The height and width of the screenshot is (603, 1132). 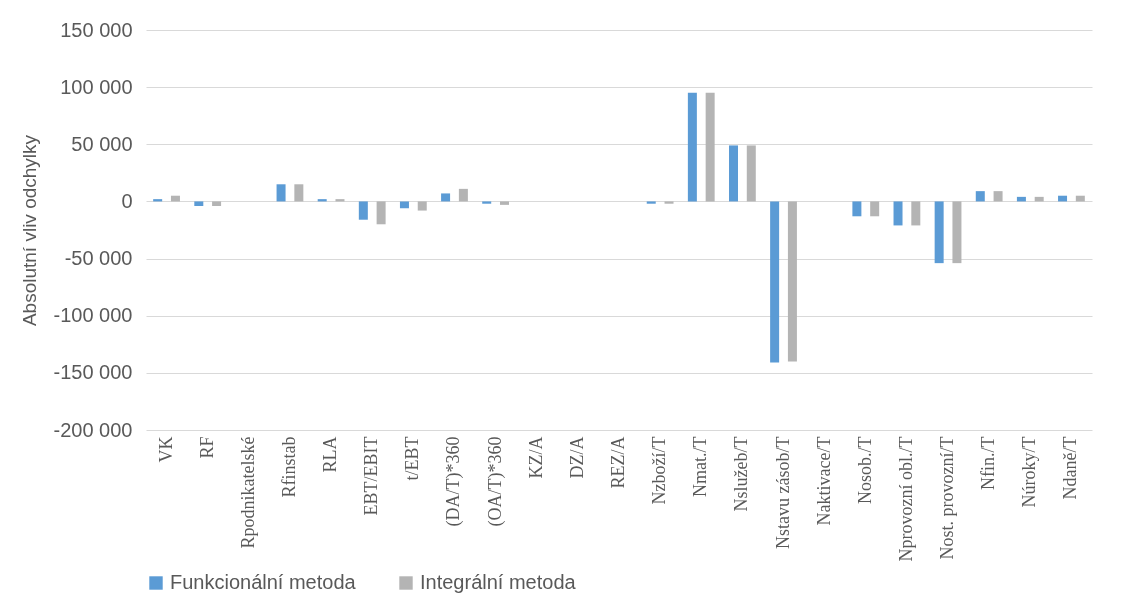 I want to click on x-tick-label: REZ/A, so click(x=618, y=462).